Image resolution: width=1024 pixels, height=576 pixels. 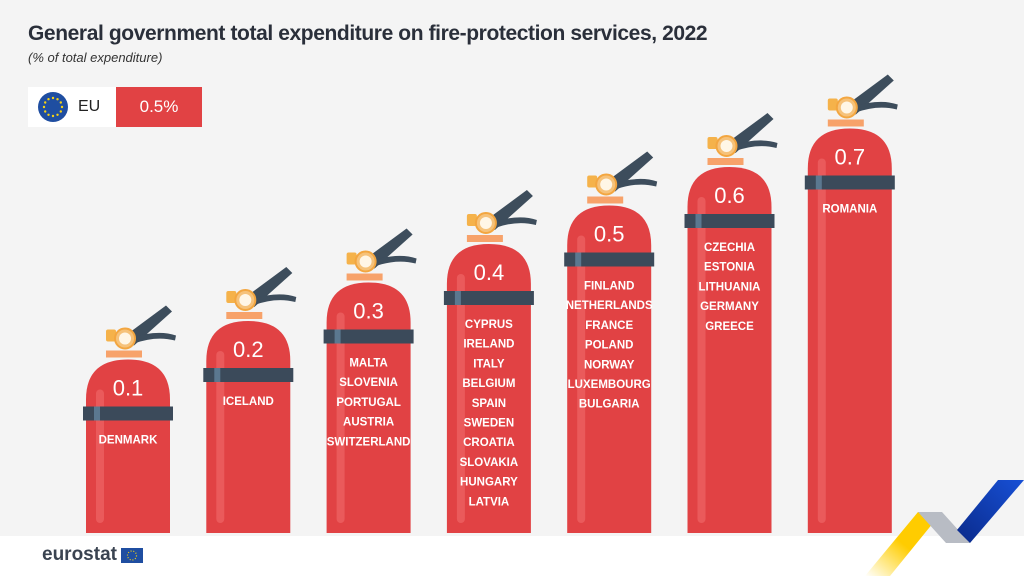 I want to click on eu-reference-box: EU 0.5%, so click(x=115, y=107).